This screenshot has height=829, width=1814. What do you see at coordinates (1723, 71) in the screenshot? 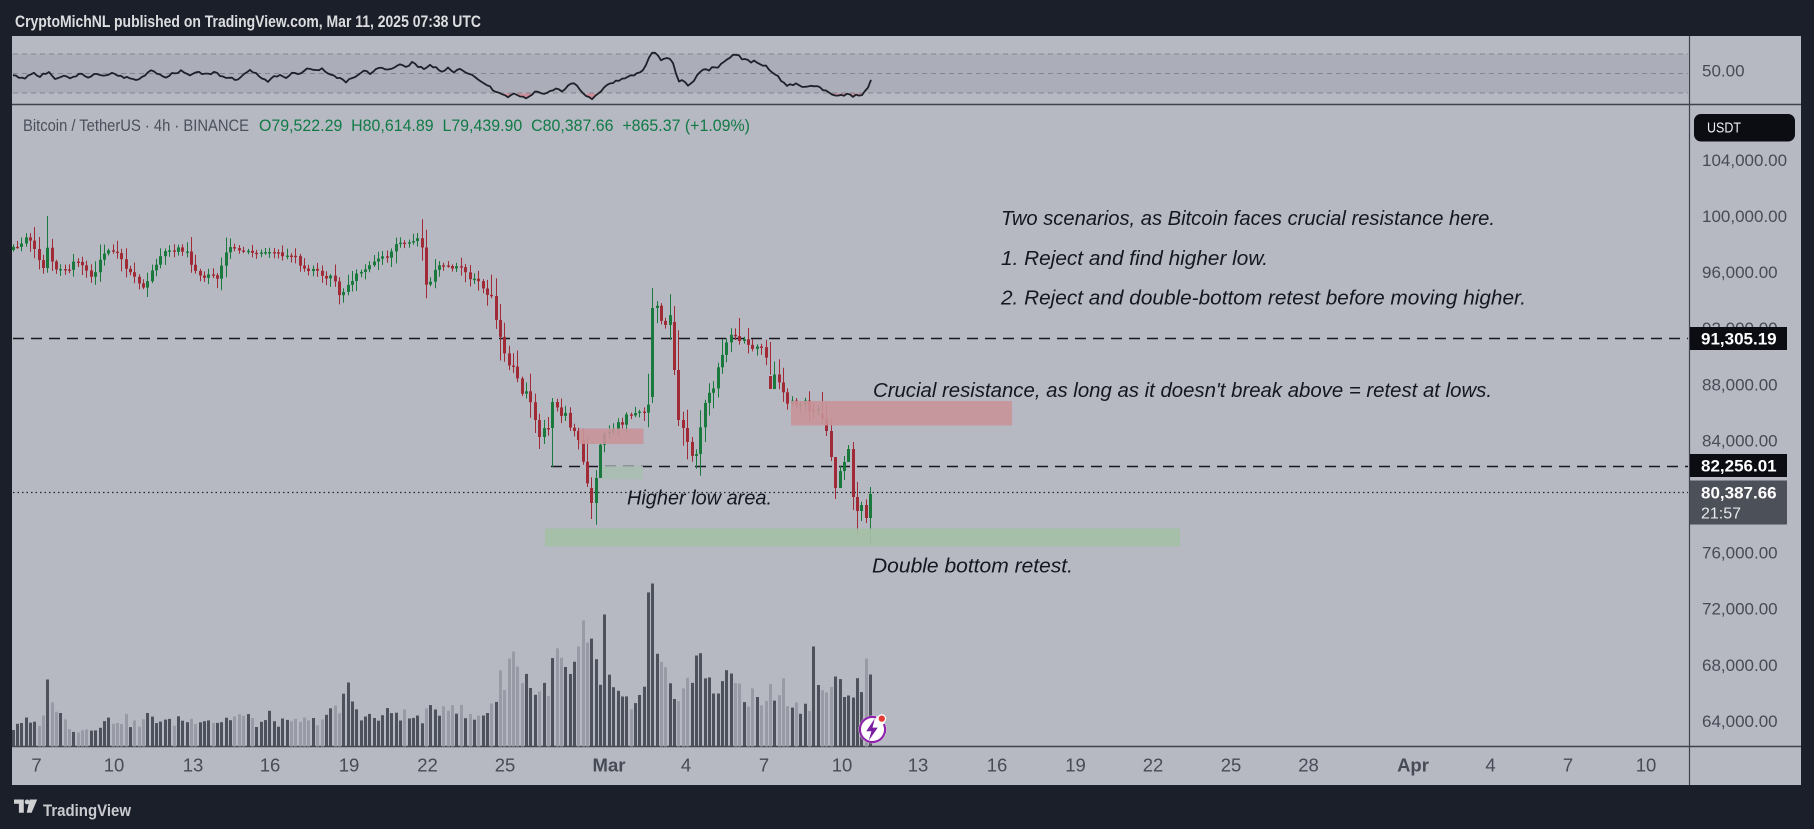
I see `svg-text: 50.00` at bounding box center [1723, 71].